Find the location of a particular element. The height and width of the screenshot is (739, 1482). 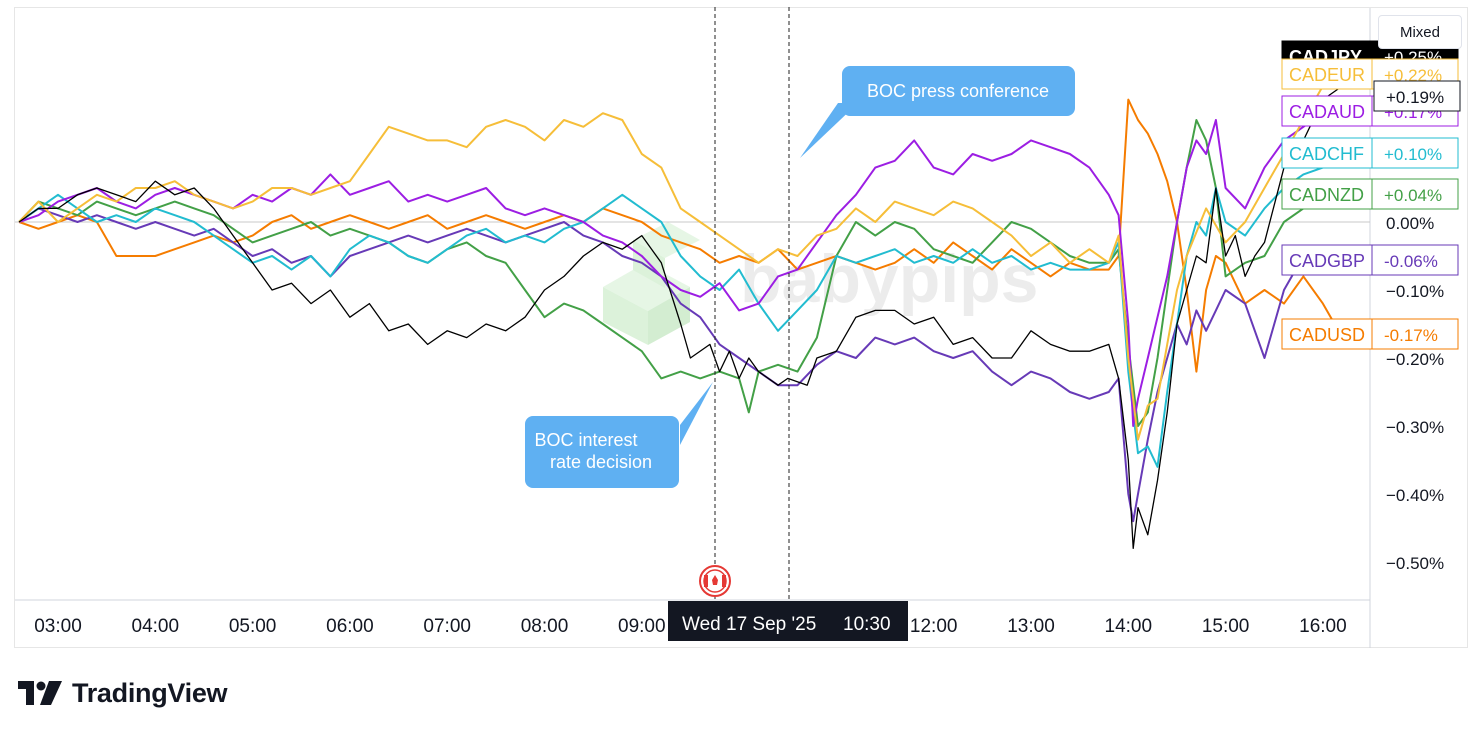

annotation-rate-decision-line2: rate decision is located at coordinates (601, 462).